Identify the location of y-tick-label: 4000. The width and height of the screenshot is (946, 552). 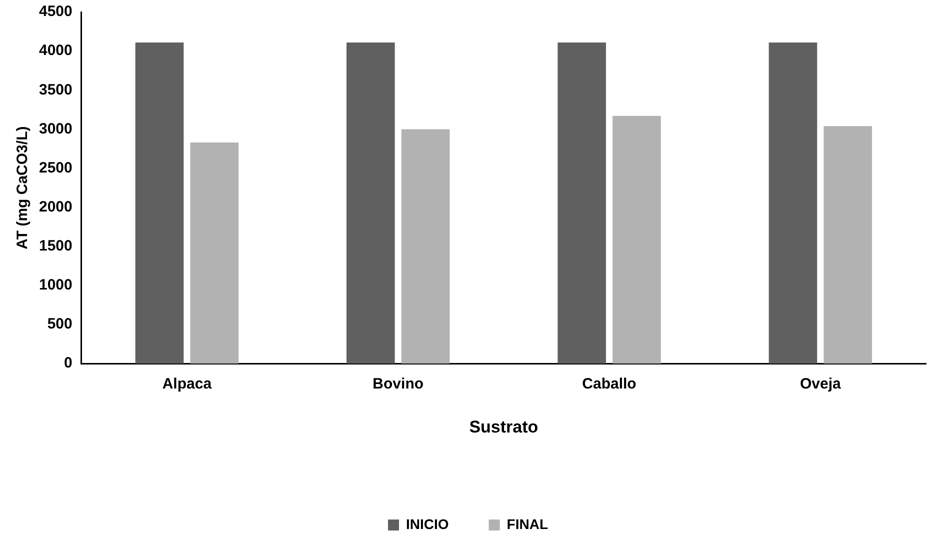
(55, 51).